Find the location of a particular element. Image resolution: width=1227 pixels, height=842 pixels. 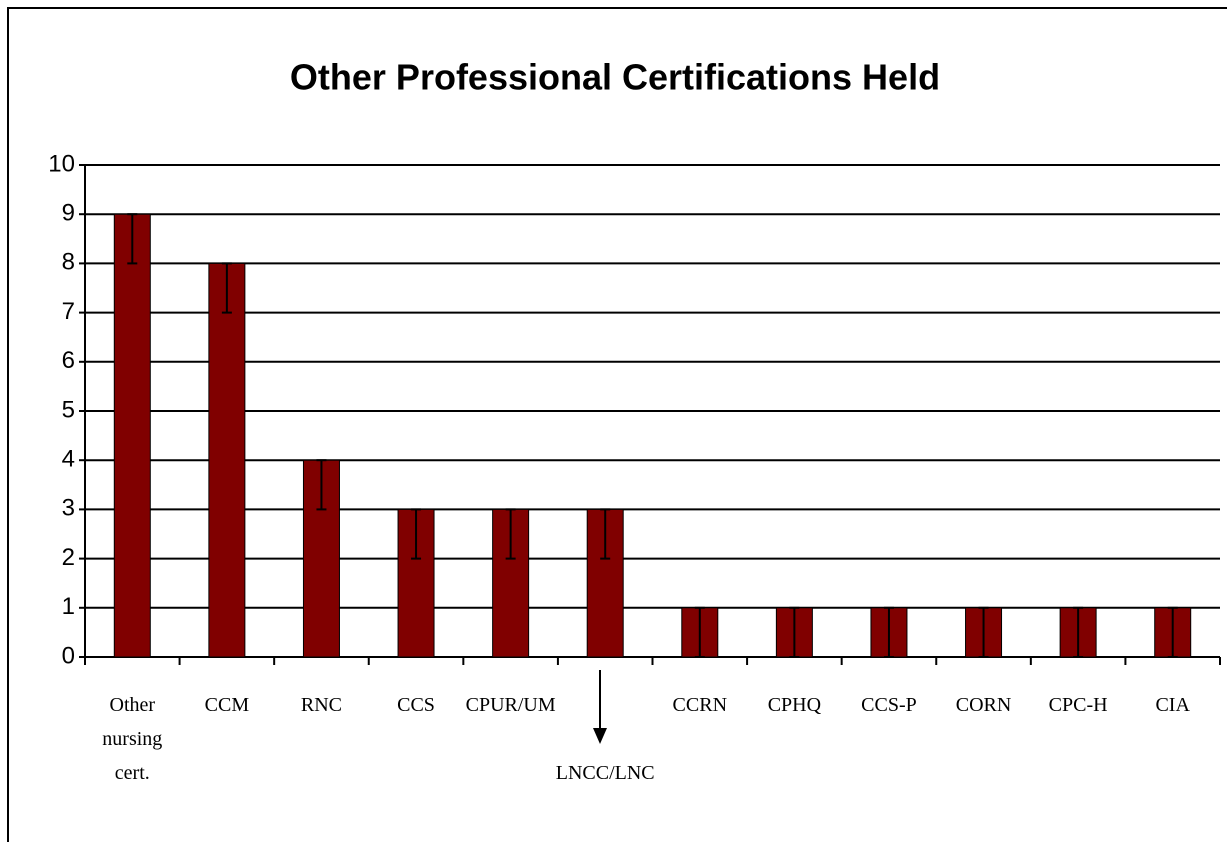

y-tick-label: 9 is located at coordinates (68, 213).